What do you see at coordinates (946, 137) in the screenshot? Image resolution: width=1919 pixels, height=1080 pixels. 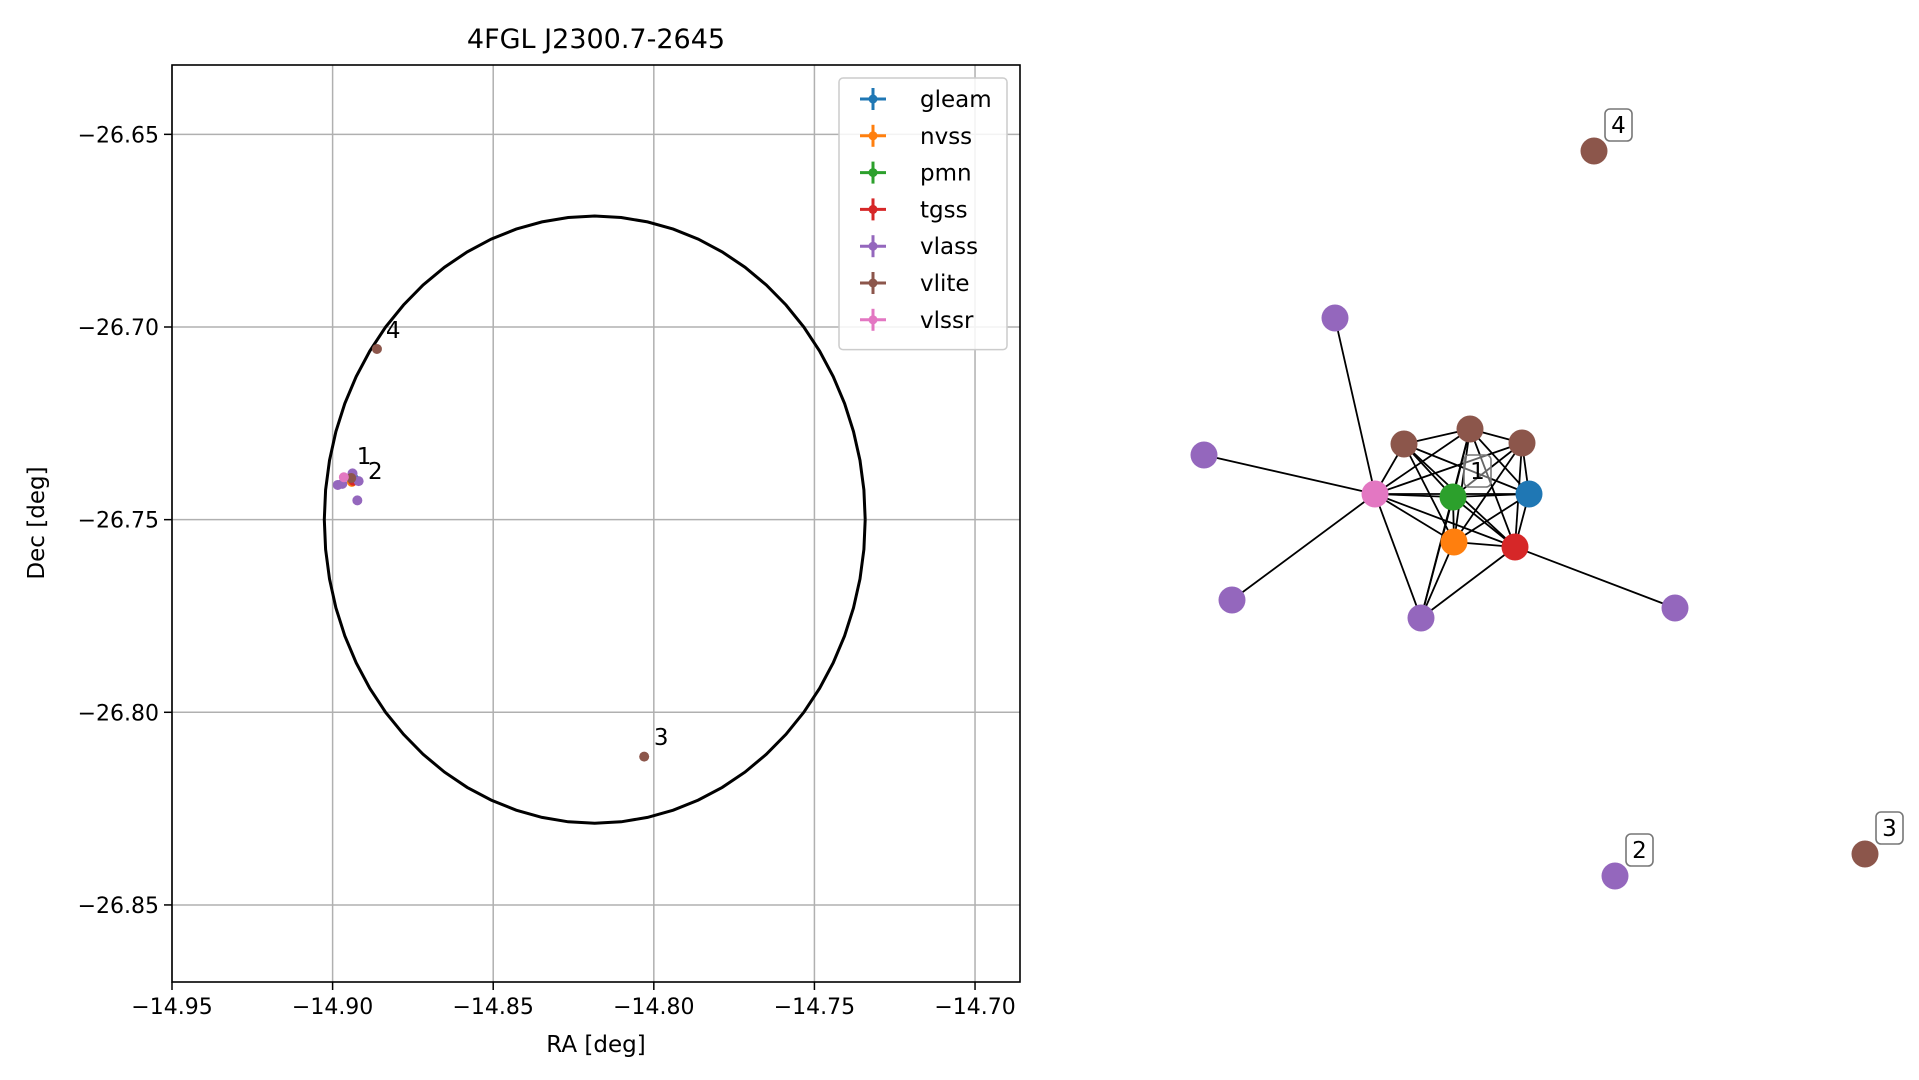 I see `legend-label-nvss: nvss` at bounding box center [946, 137].